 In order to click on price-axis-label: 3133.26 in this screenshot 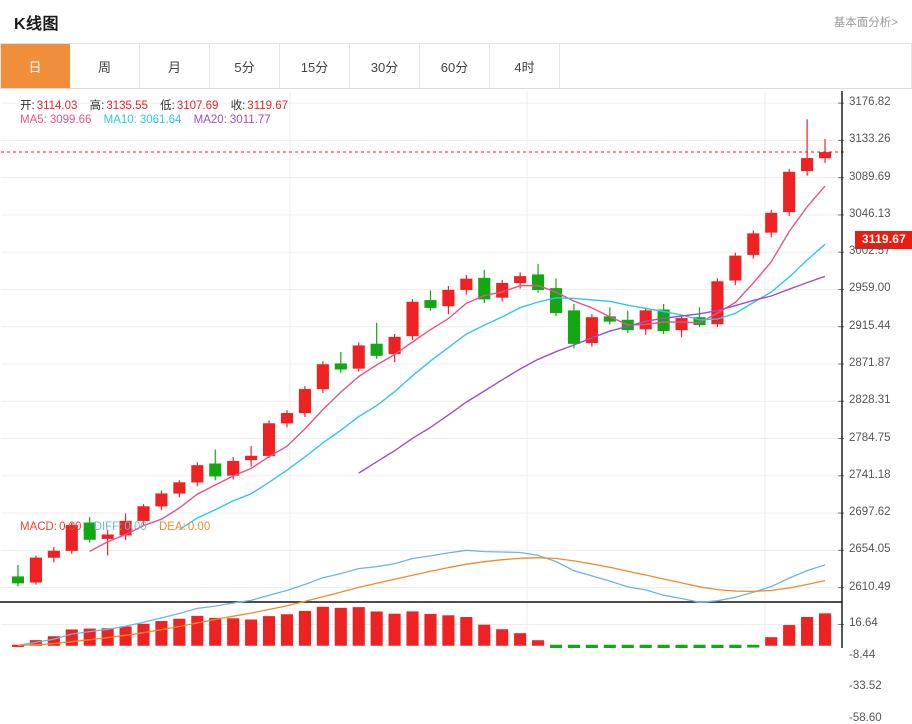, I will do `click(870, 139)`.